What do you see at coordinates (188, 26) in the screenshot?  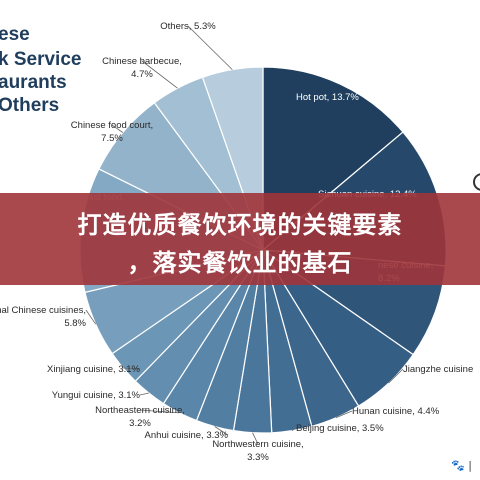 I see `slice-label: Others, 5.3%` at bounding box center [188, 26].